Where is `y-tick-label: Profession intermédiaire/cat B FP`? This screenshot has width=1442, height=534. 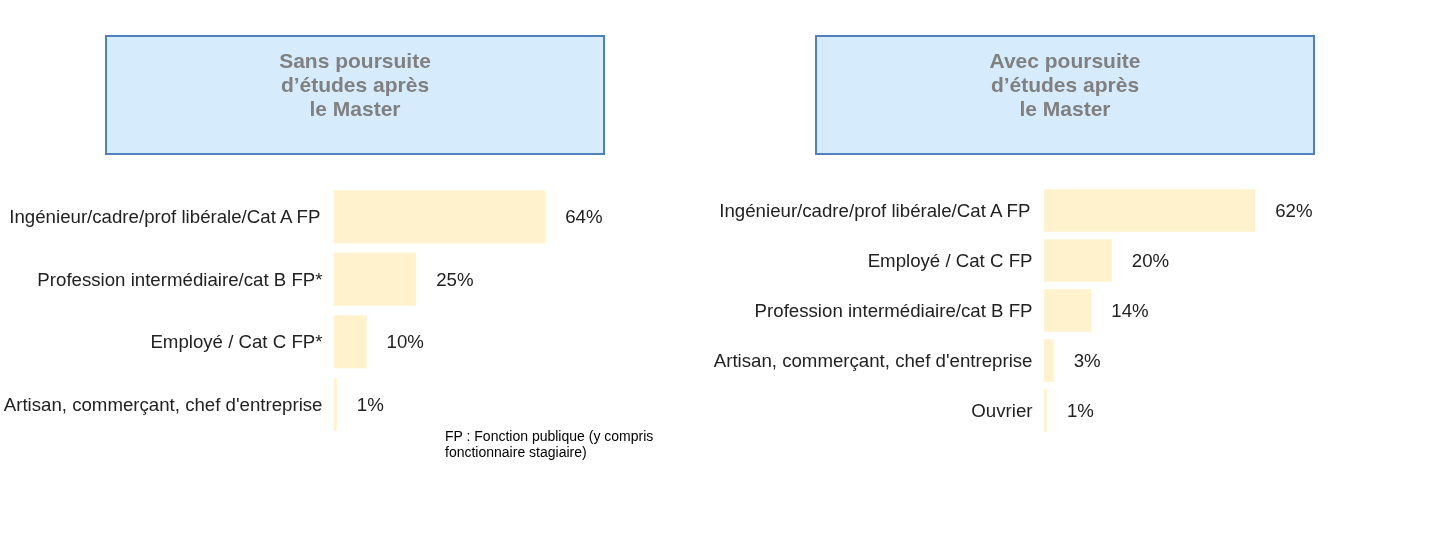
y-tick-label: Profession intermédiaire/cat B FP is located at coordinates (893, 310).